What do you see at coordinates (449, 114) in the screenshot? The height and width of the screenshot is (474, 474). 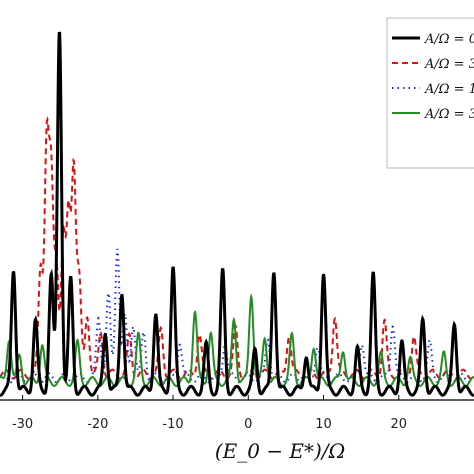 I see `legend-label-4: A/Ω = 3` at bounding box center [449, 114].